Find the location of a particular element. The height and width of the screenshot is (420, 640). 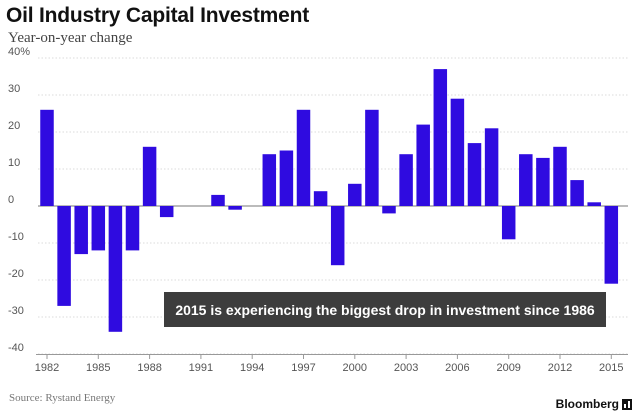

bar-1996 is located at coordinates (286, 178).